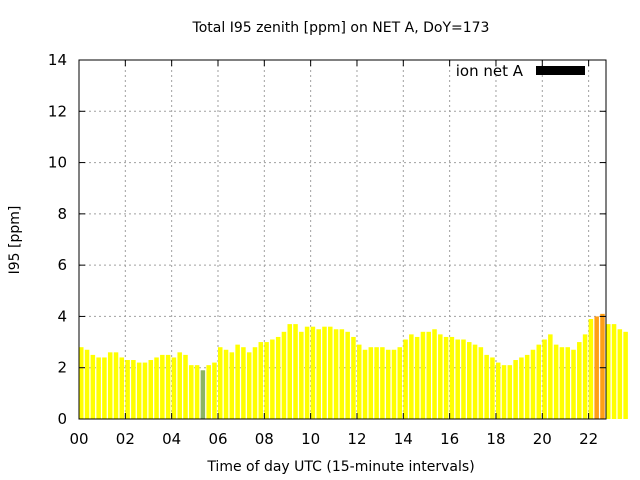 The height and width of the screenshot is (480, 640). I want to click on x-tick-label: 04, so click(171, 439).